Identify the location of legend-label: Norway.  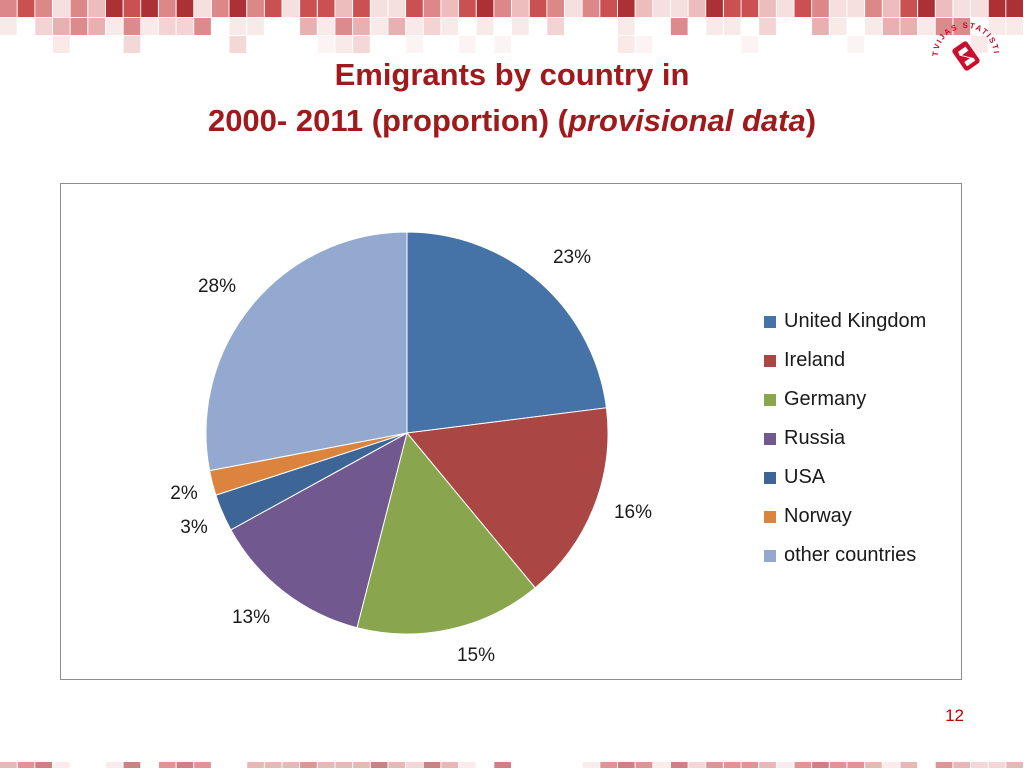
(818, 516).